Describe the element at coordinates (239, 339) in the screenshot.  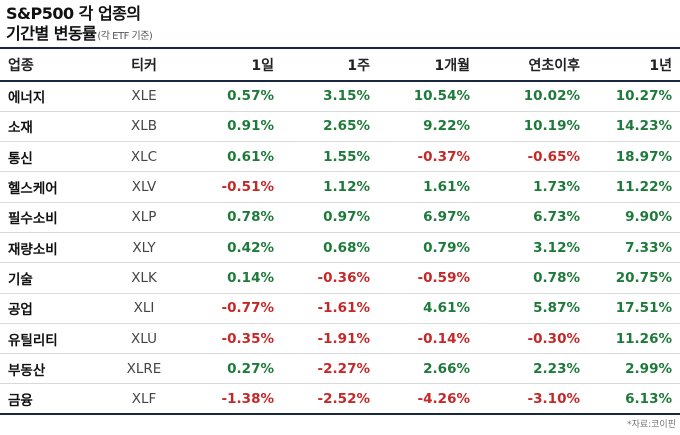
I see `return-1d: -0.35%` at that location.